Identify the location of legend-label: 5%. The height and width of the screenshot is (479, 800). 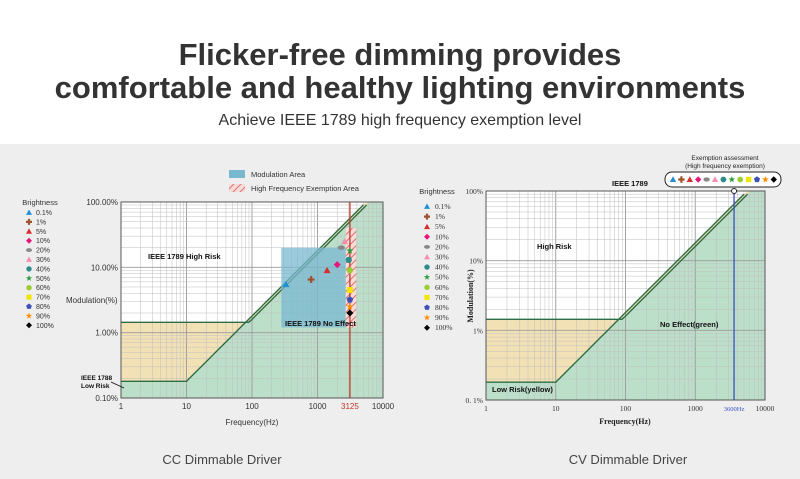
(440, 226).